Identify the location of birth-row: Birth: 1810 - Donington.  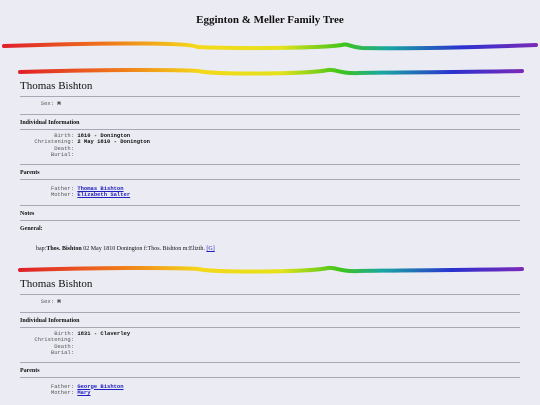
(270, 135).